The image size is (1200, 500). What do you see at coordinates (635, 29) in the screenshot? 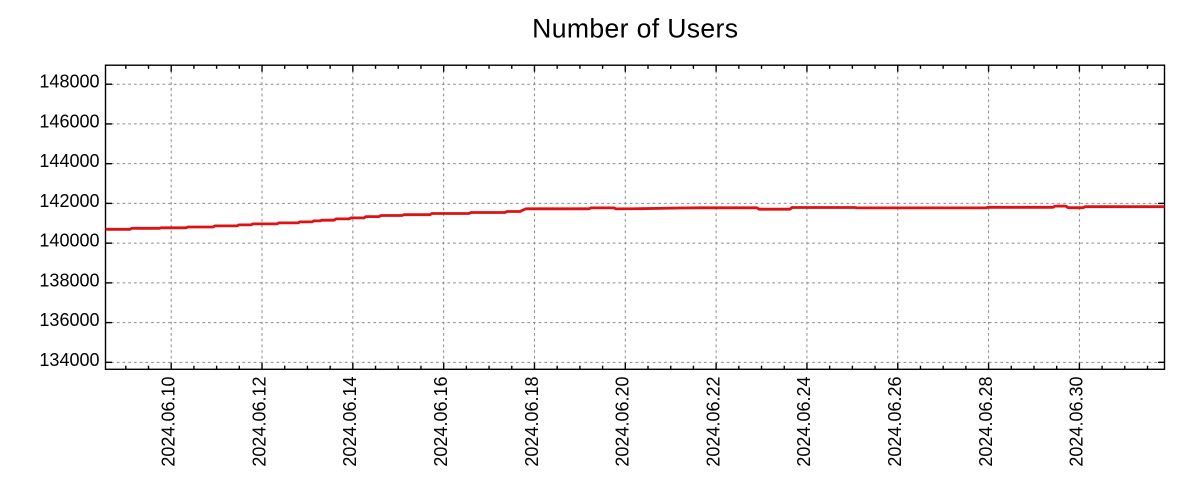
I see `svg-text: Number of Users` at bounding box center [635, 29].